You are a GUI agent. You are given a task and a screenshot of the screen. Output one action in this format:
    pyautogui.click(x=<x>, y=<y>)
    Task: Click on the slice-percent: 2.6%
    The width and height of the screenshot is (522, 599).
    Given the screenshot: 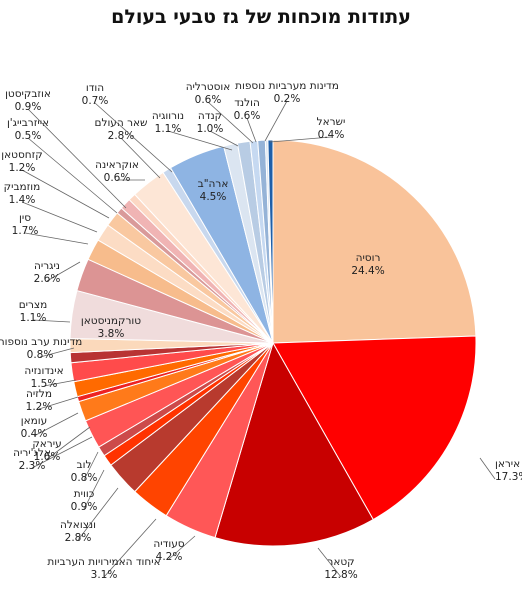 What is the action you would take?
    pyautogui.click(x=47, y=279)
    